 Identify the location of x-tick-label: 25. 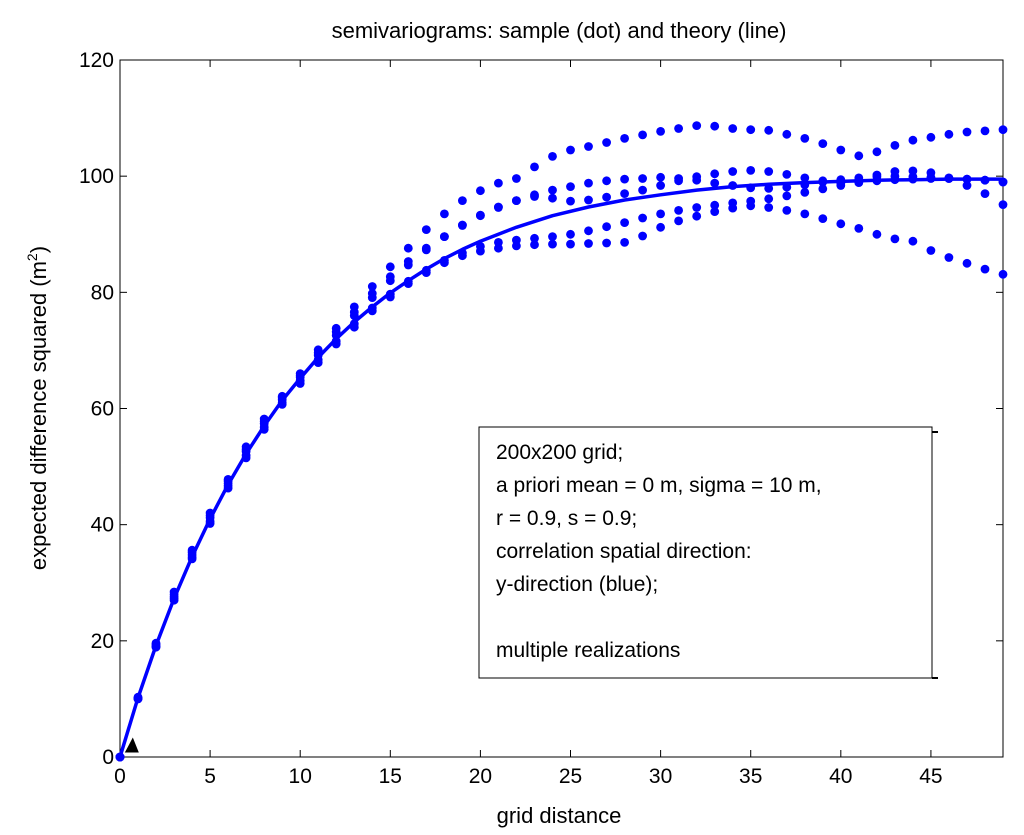
(570, 776).